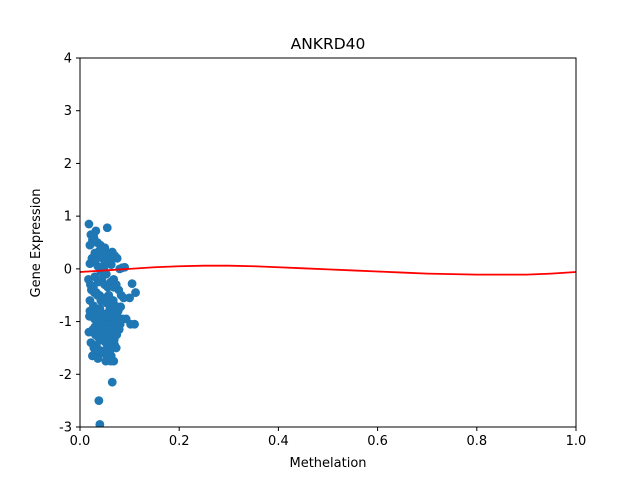  What do you see at coordinates (36, 242) in the screenshot?
I see `y-axis-label: Gene Expression` at bounding box center [36, 242].